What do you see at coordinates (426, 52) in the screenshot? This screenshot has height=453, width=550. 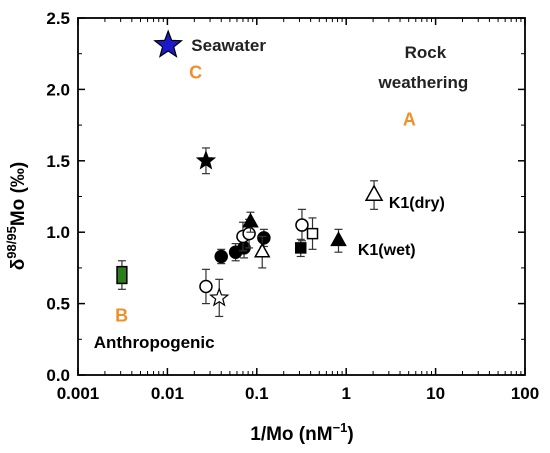 I see `annotation-label: Rock` at bounding box center [426, 52].